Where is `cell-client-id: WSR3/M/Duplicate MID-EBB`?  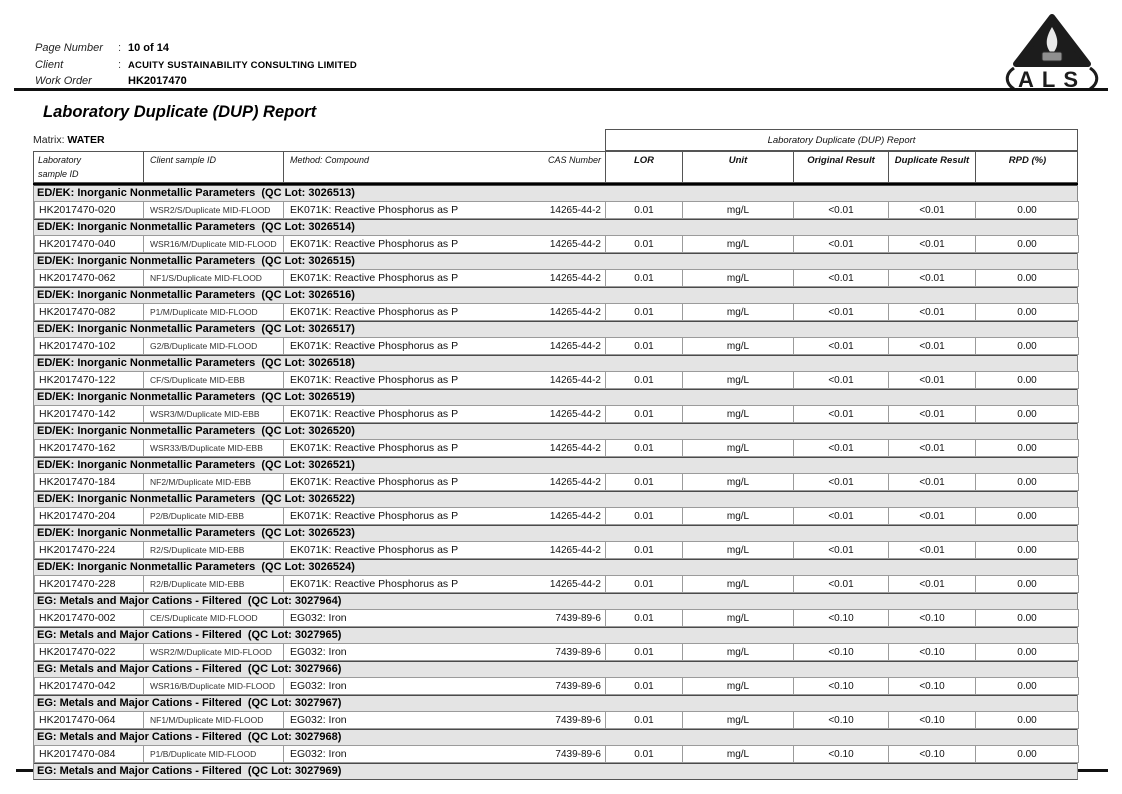
cell-client-id: WSR3/M/Duplicate MID-EBB is located at coordinates (214, 414).